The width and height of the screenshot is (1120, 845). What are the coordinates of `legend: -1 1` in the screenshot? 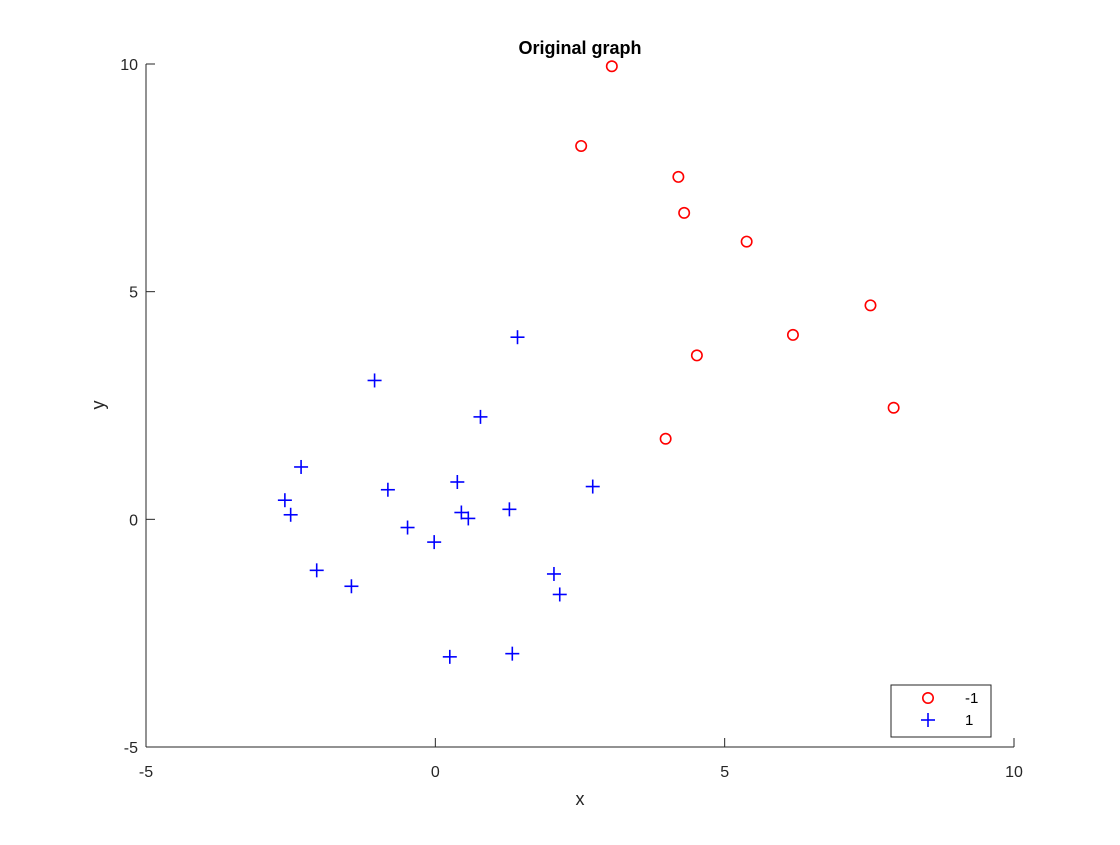 It's located at (941, 711).